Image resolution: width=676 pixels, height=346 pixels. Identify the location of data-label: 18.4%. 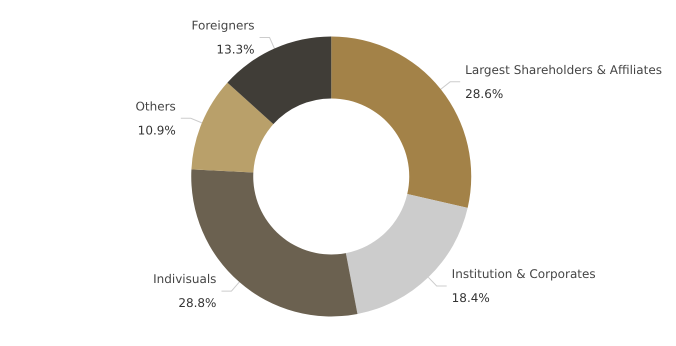
(471, 297).